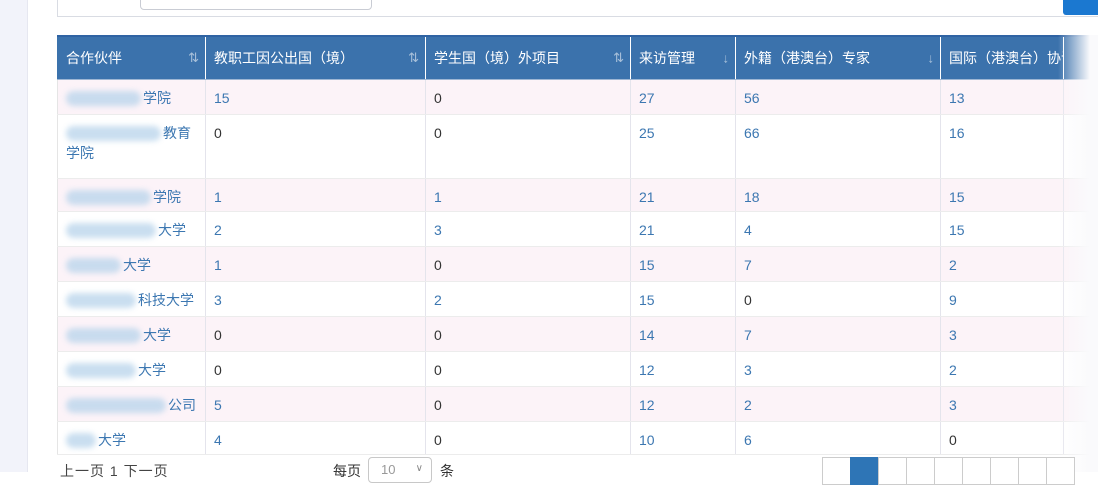 The height and width of the screenshot is (485, 1098). What do you see at coordinates (838, 146) in the screenshot?
I see `value-cell: 66` at bounding box center [838, 146].